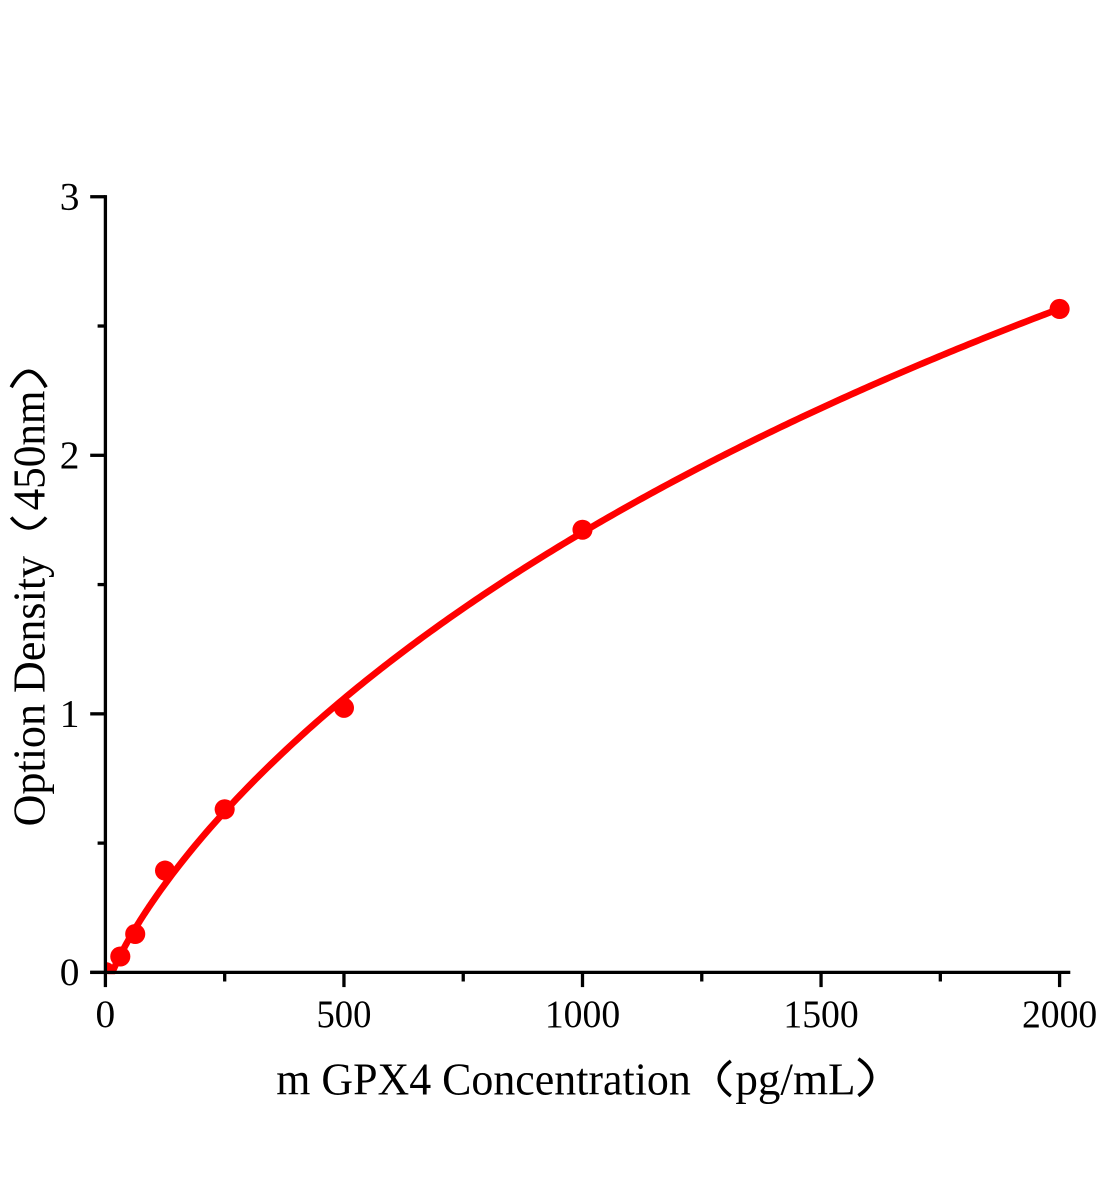 This screenshot has height=1200, width=1104. I want to click on svg-text: 1, so click(70, 713).